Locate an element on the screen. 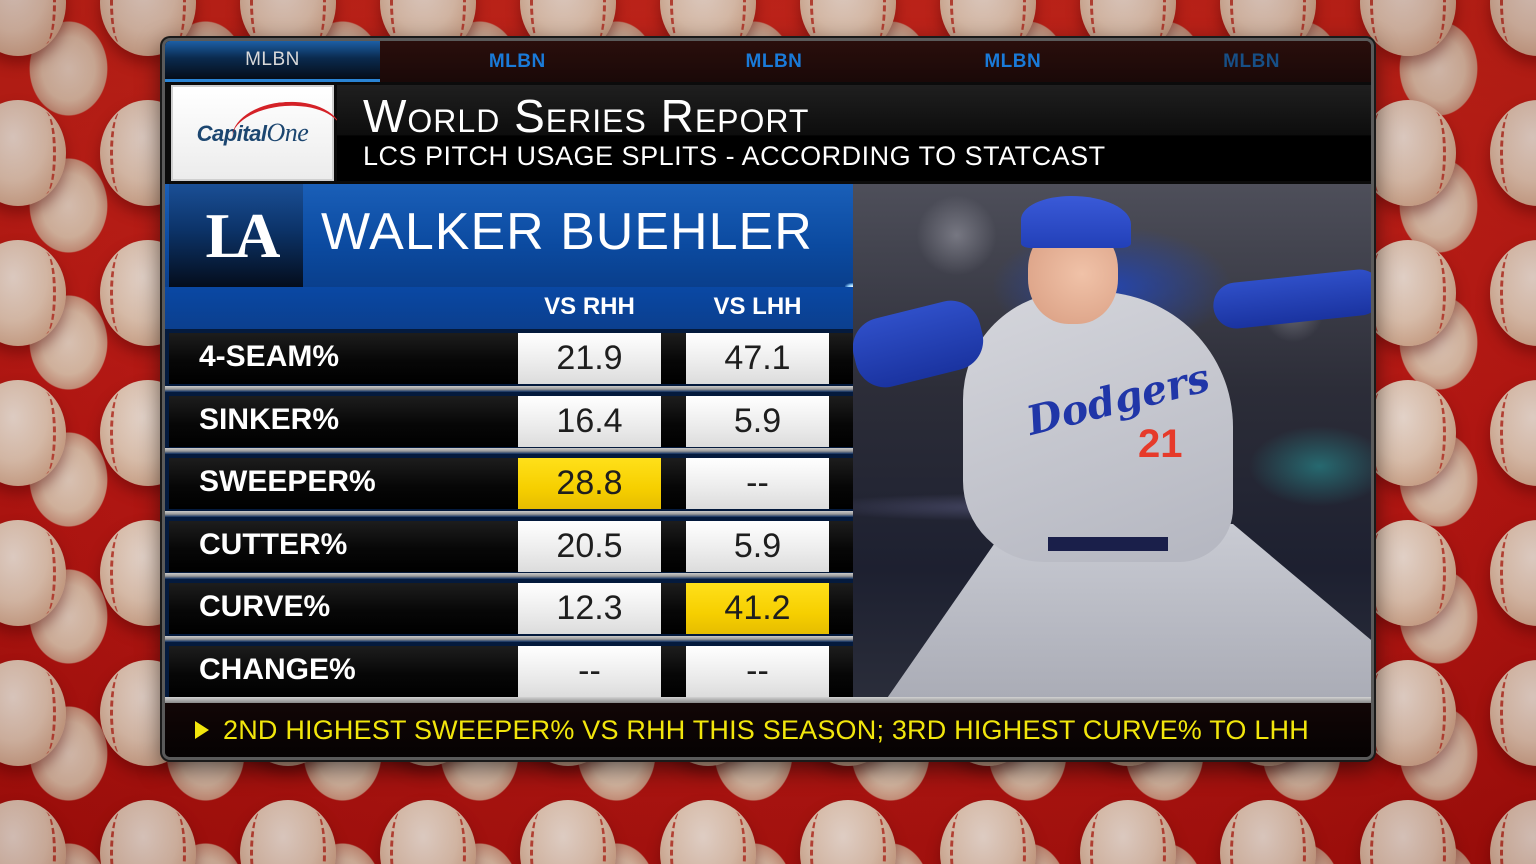 This screenshot has height=864, width=1536. network-tab-2: MLBN is located at coordinates (517, 61).